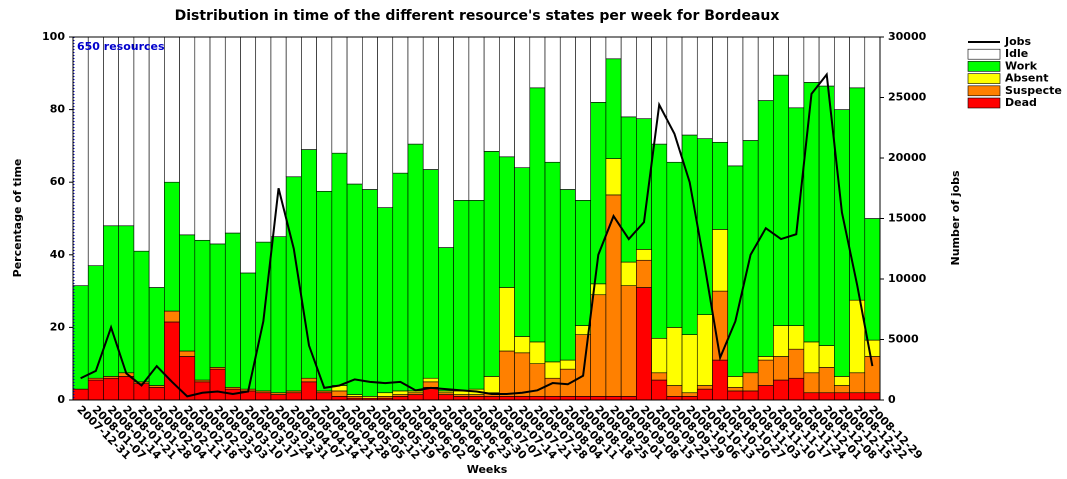 The height and width of the screenshot is (479, 1067). What do you see at coordinates (53, 36) in the screenshot?
I see `y-tick-label: 100` at bounding box center [53, 36].